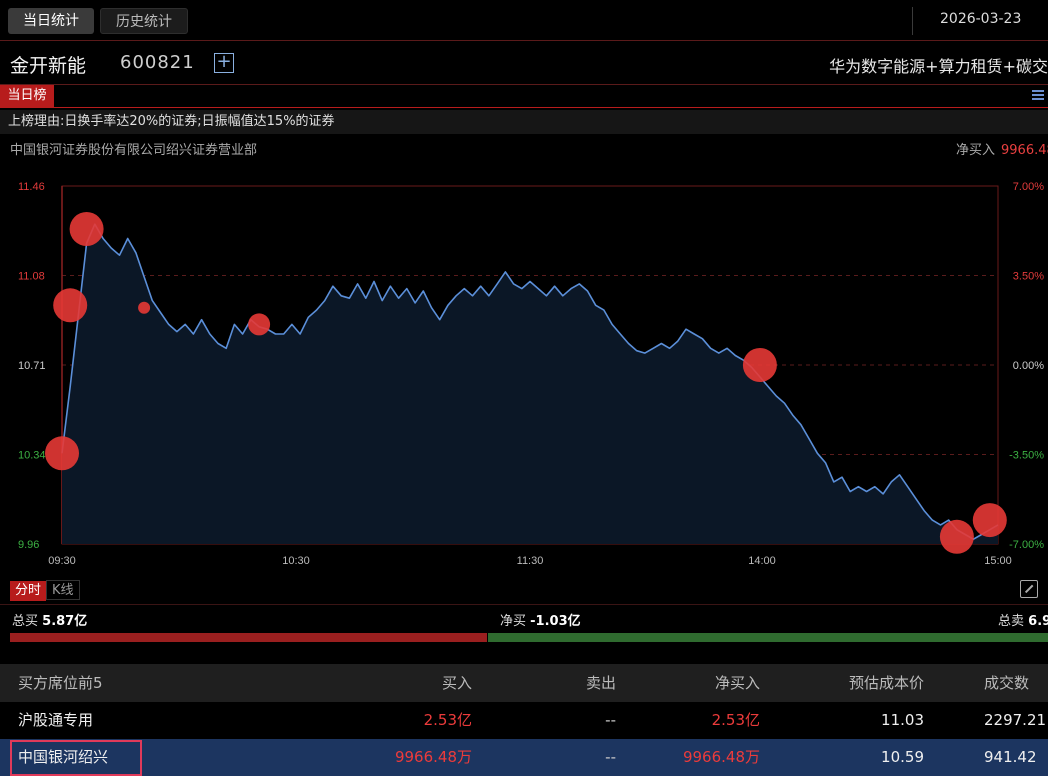 The height and width of the screenshot is (776, 1048). What do you see at coordinates (524, 63) in the screenshot?
I see `stock-header: 金开新能 600821 + 华为数字能源+算力租赁+碳交` at bounding box center [524, 63].